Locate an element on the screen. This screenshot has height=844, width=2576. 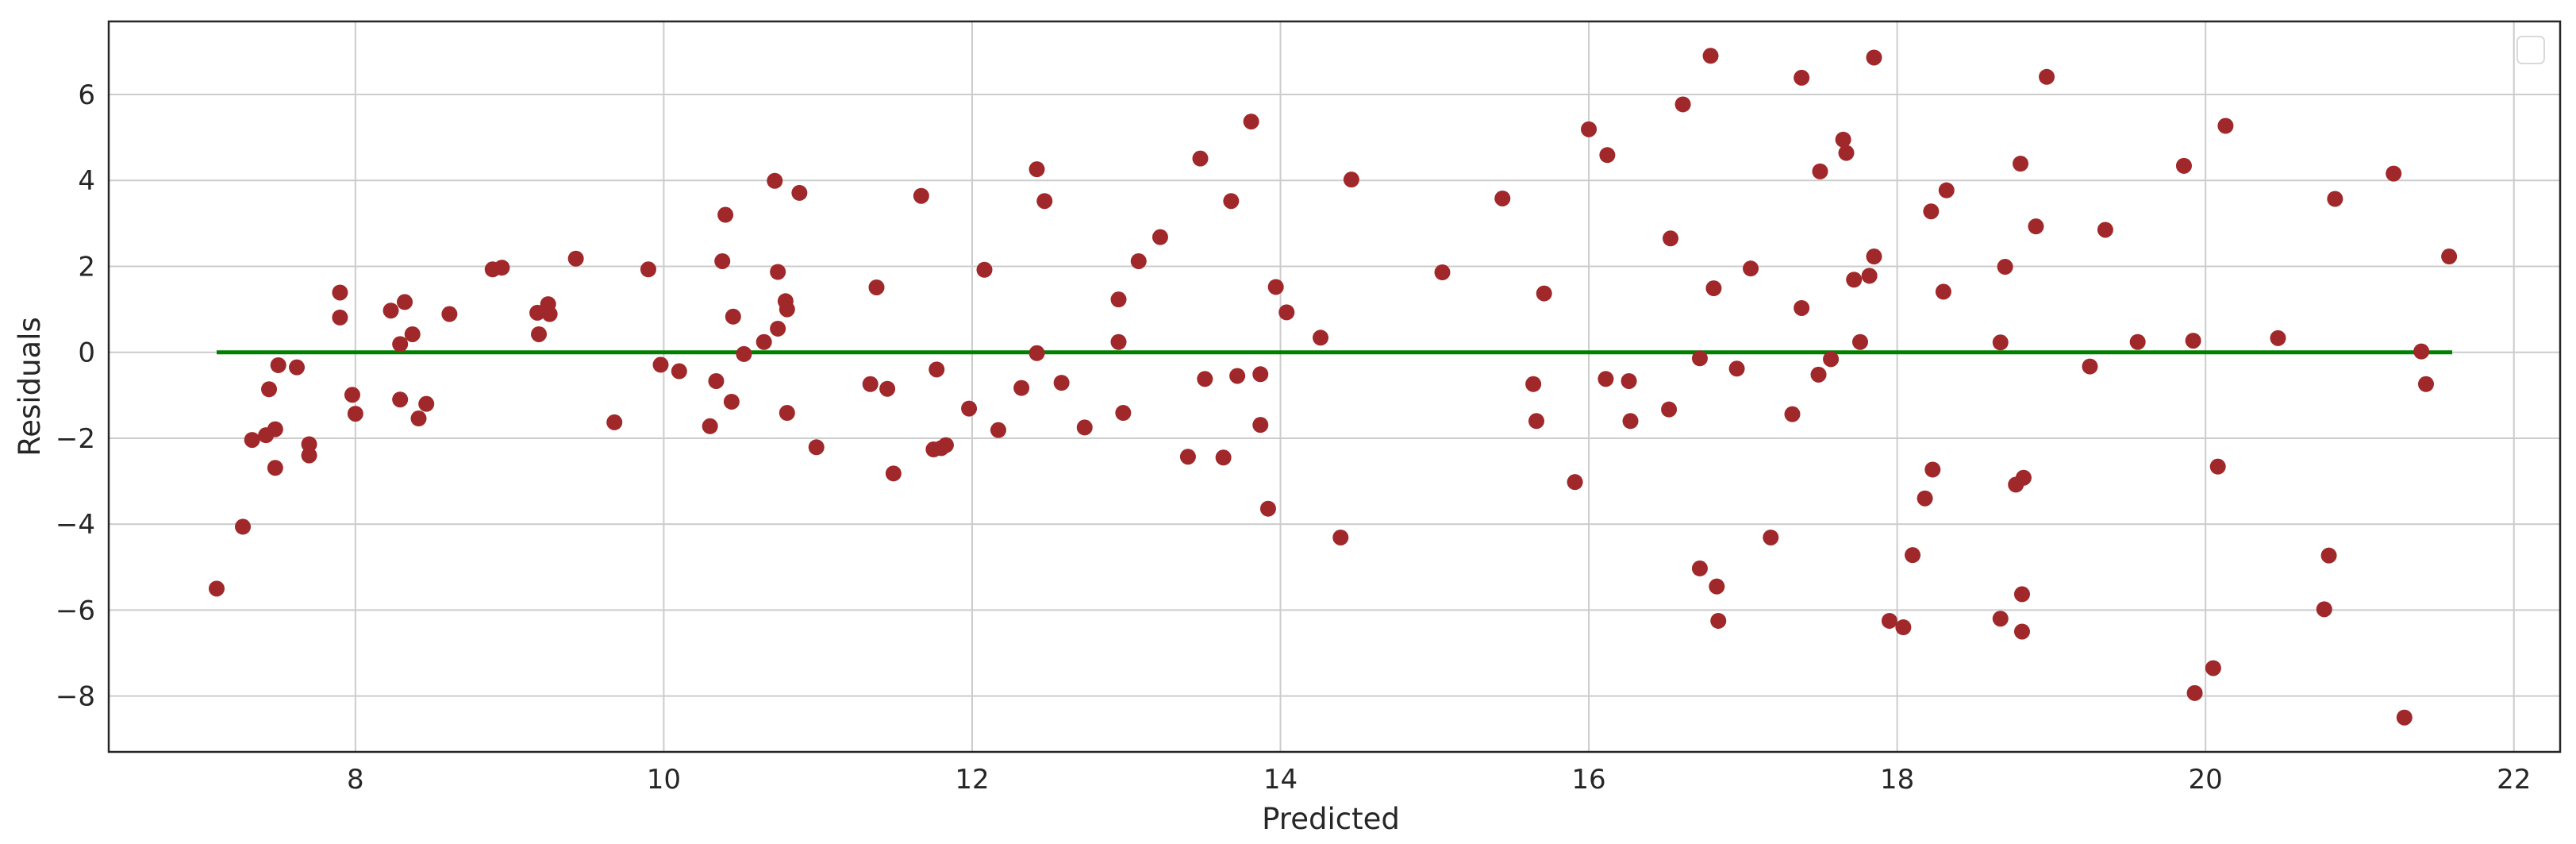
x-axis-label: Predicted is located at coordinates (1331, 819).